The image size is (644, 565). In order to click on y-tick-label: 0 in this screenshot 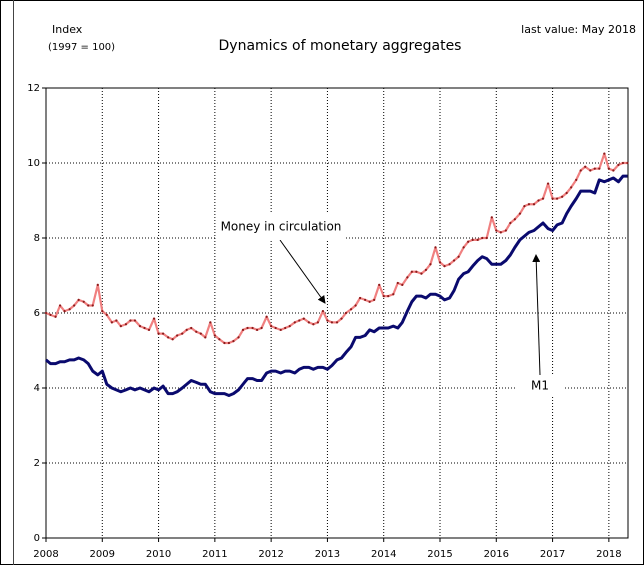, I will do `click(37, 538)`.